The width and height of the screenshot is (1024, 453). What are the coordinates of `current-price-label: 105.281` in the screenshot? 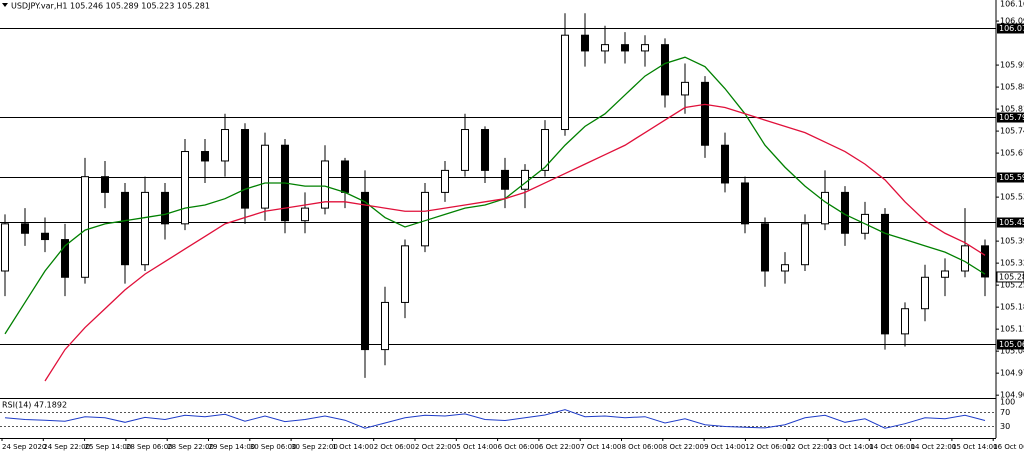 It's located at (1011, 276).